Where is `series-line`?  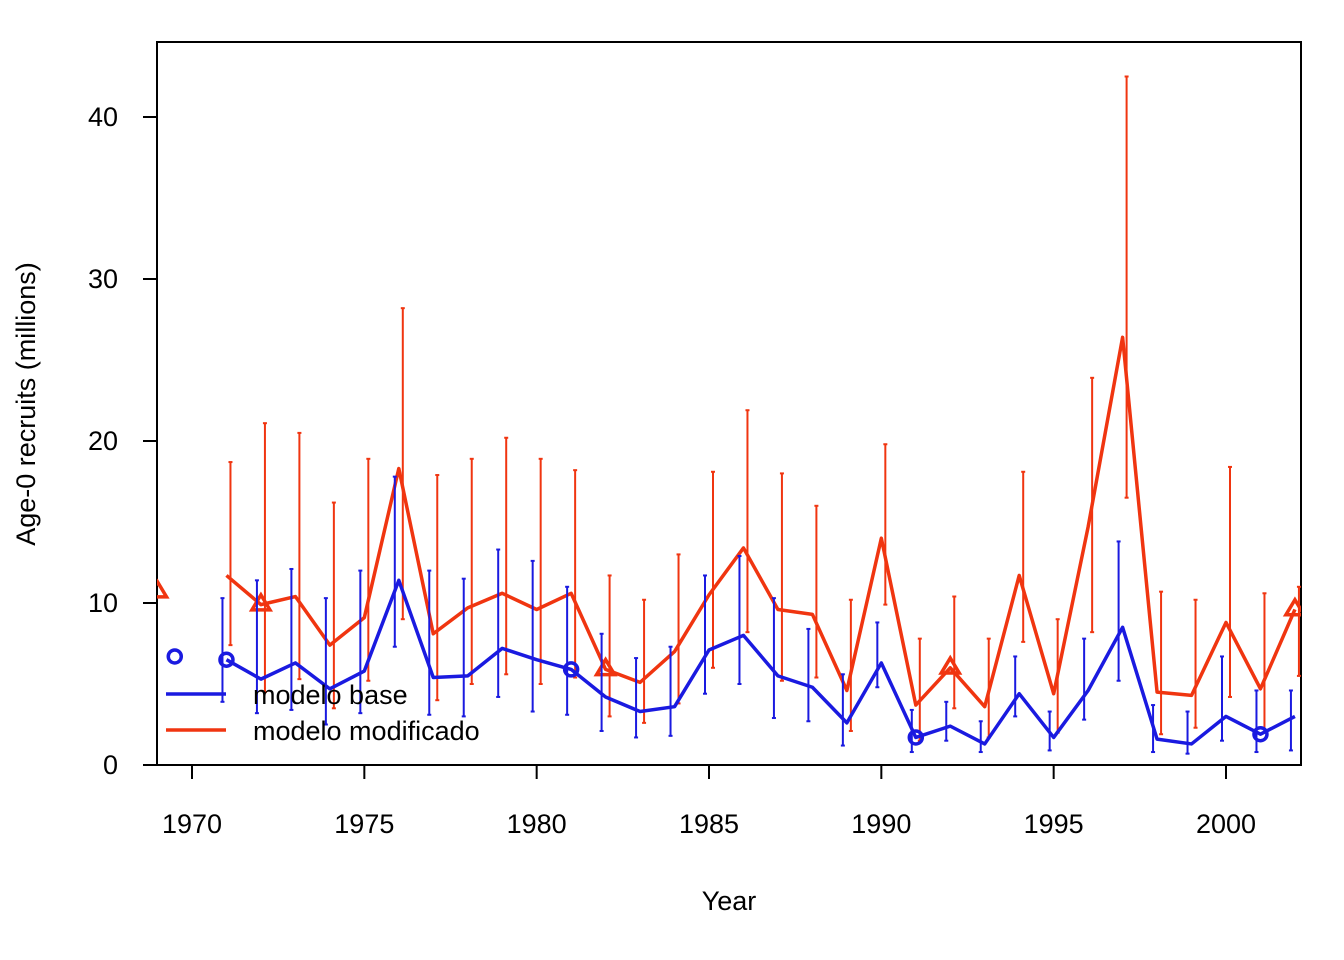 series-line is located at coordinates (760, 662).